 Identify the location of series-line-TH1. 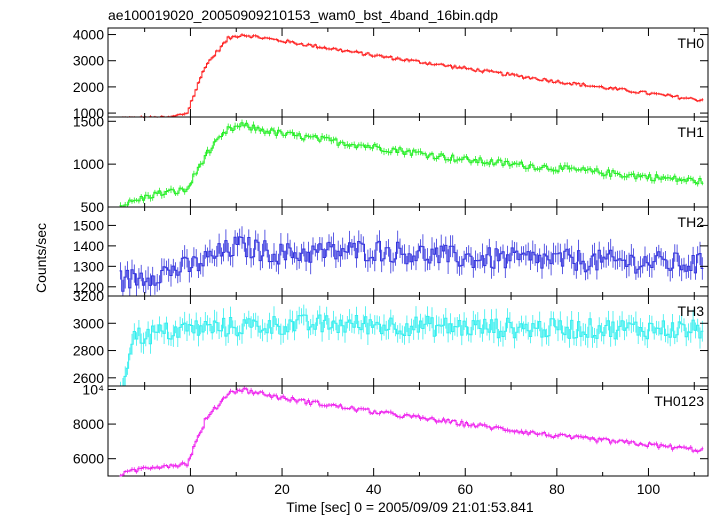
(411, 165).